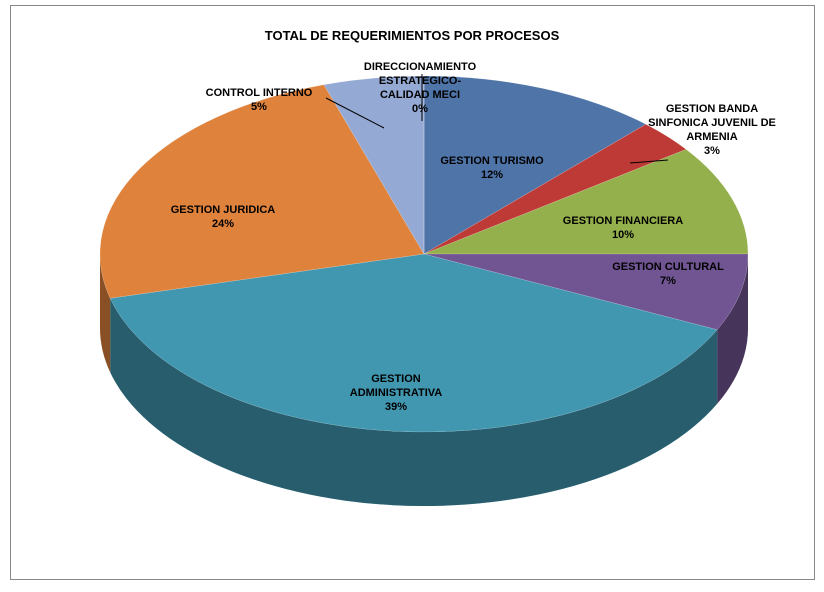 The height and width of the screenshot is (592, 824). Describe the element at coordinates (259, 93) in the screenshot. I see `category-label: CONTROL INTERNO` at that location.